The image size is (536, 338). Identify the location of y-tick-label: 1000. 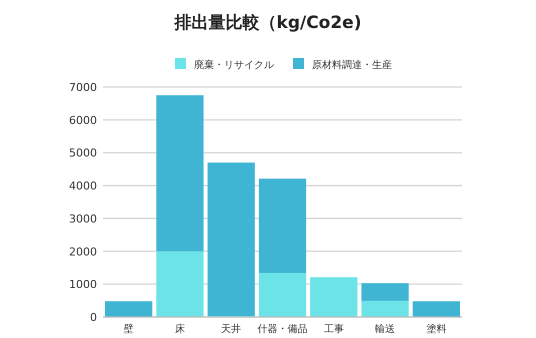
(83, 285).